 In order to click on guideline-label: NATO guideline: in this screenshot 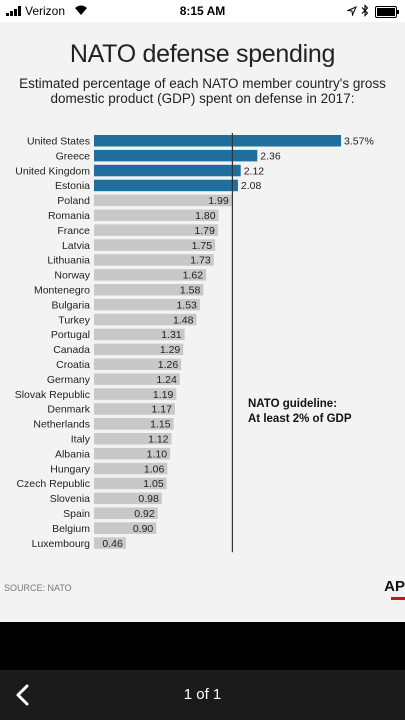, I will do `click(293, 404)`.